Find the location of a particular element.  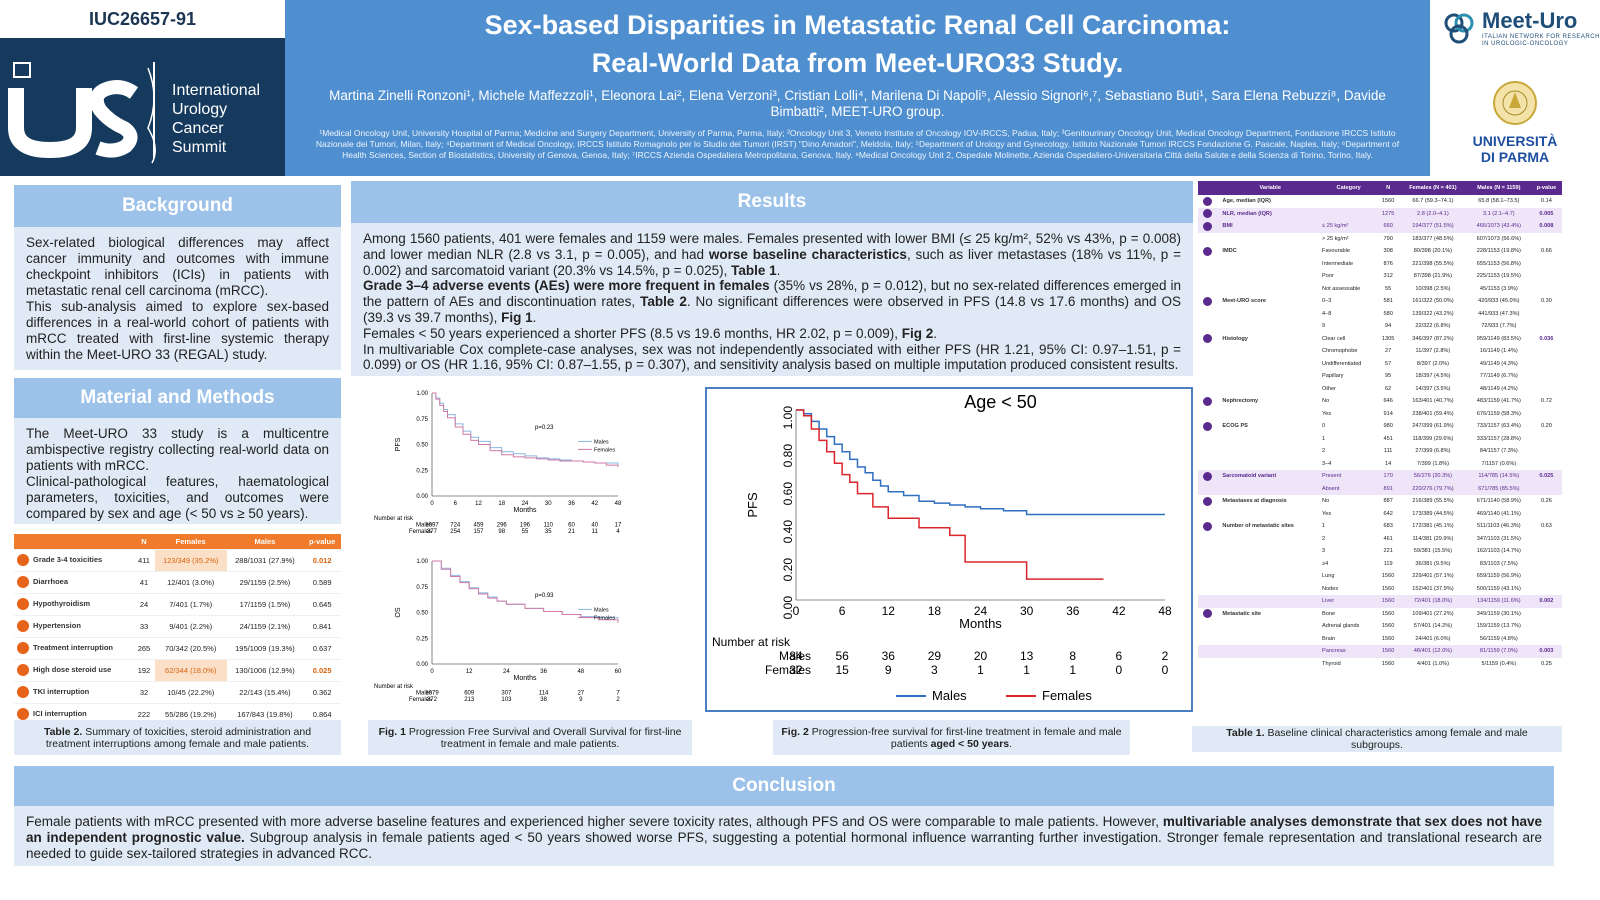

x-tick-label: 48 is located at coordinates (1165, 611).